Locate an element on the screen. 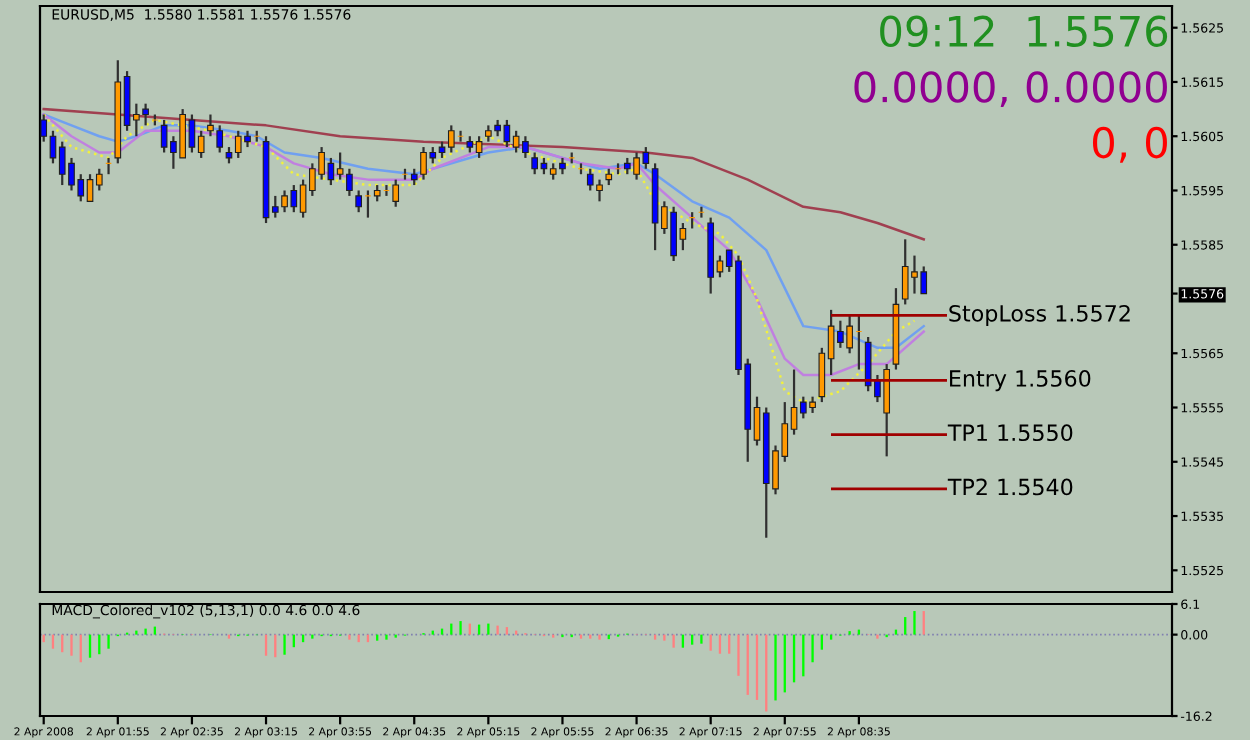  line-series is located at coordinates (483, 174).